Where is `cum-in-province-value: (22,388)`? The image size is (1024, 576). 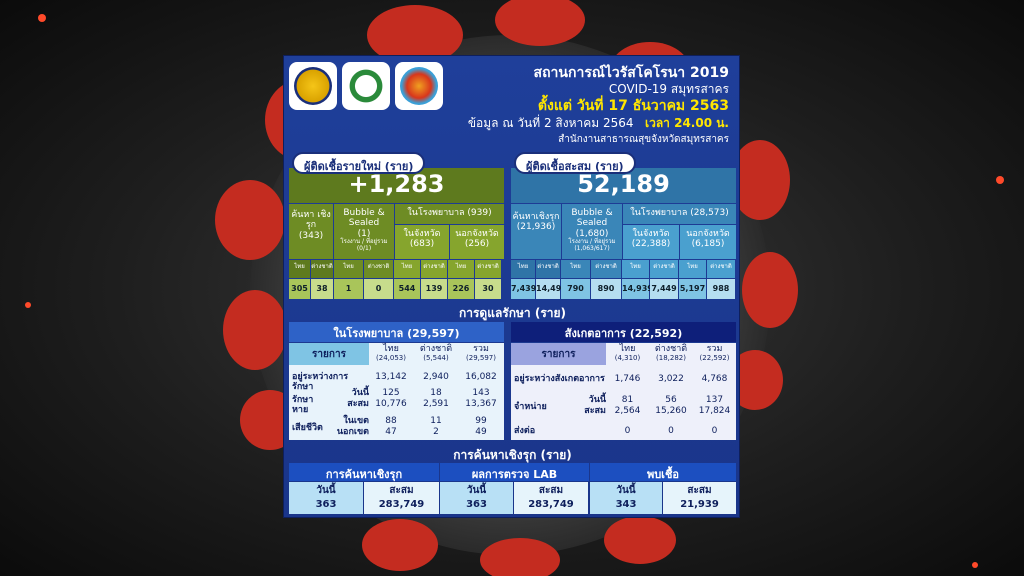
cum-in-province-value: (22,388) is located at coordinates (651, 244).